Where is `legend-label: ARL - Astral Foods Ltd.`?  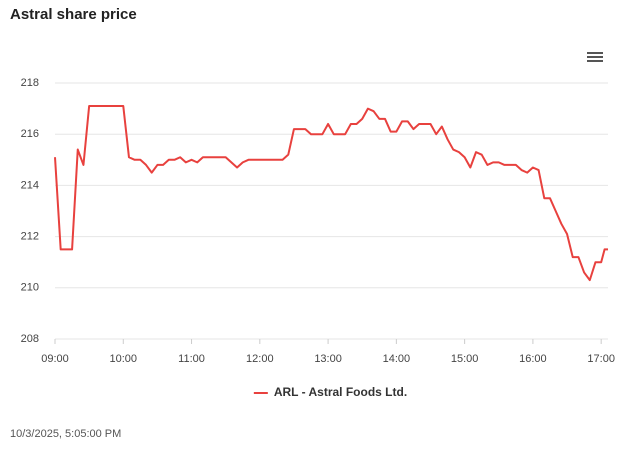
legend-label: ARL - Astral Foods Ltd. is located at coordinates (340, 392).